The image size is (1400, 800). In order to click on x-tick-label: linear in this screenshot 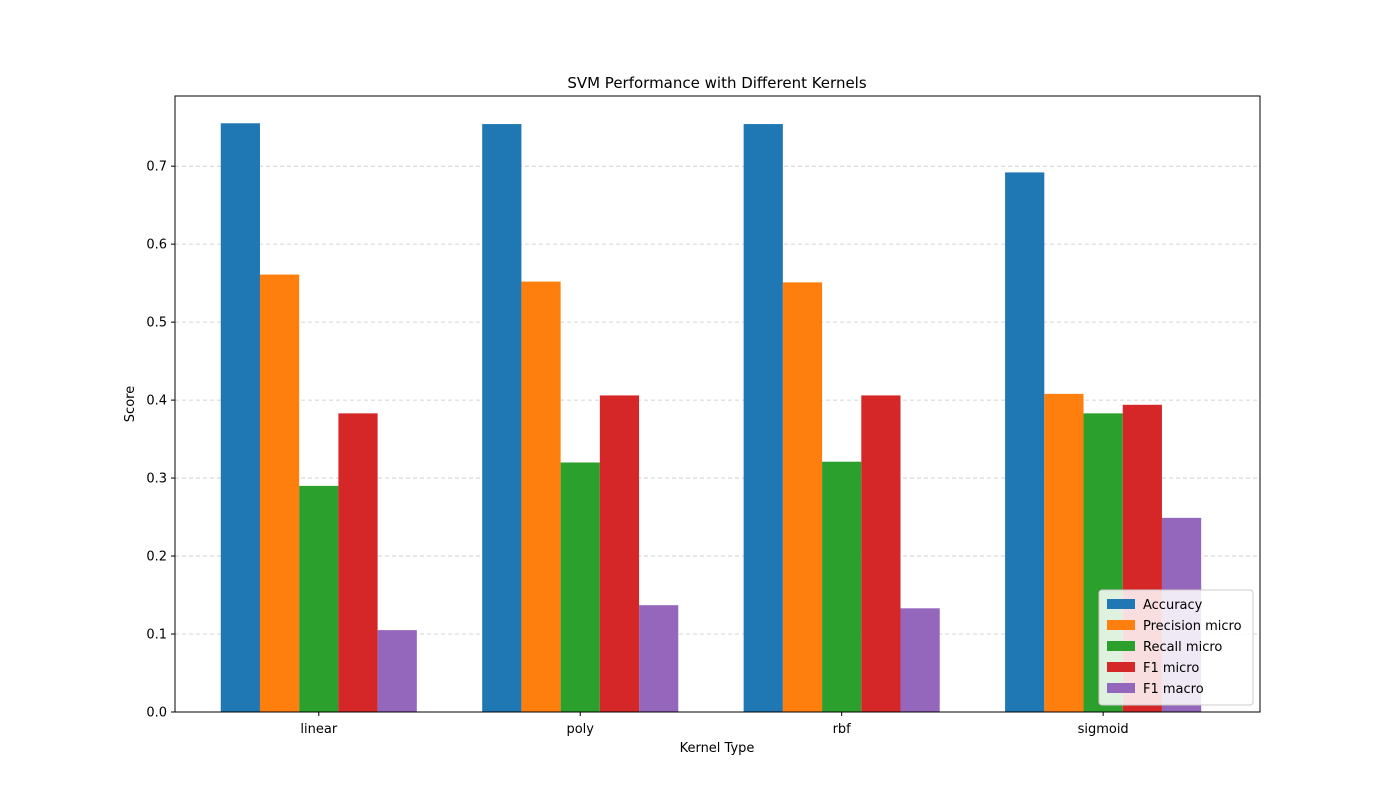, I will do `click(318, 729)`.